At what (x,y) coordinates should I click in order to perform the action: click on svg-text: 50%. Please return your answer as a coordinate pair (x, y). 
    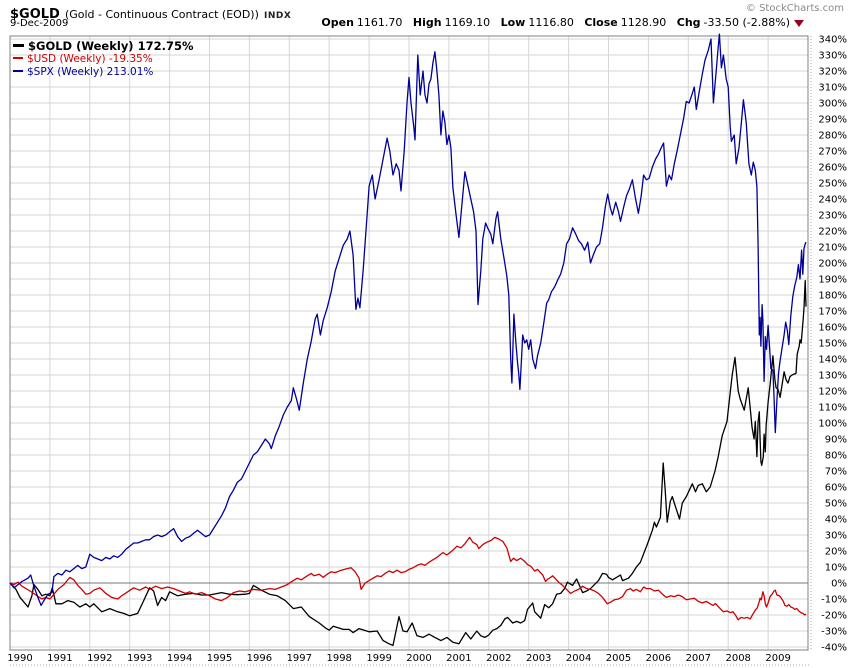
    Looking at the image, I should click on (836, 504).